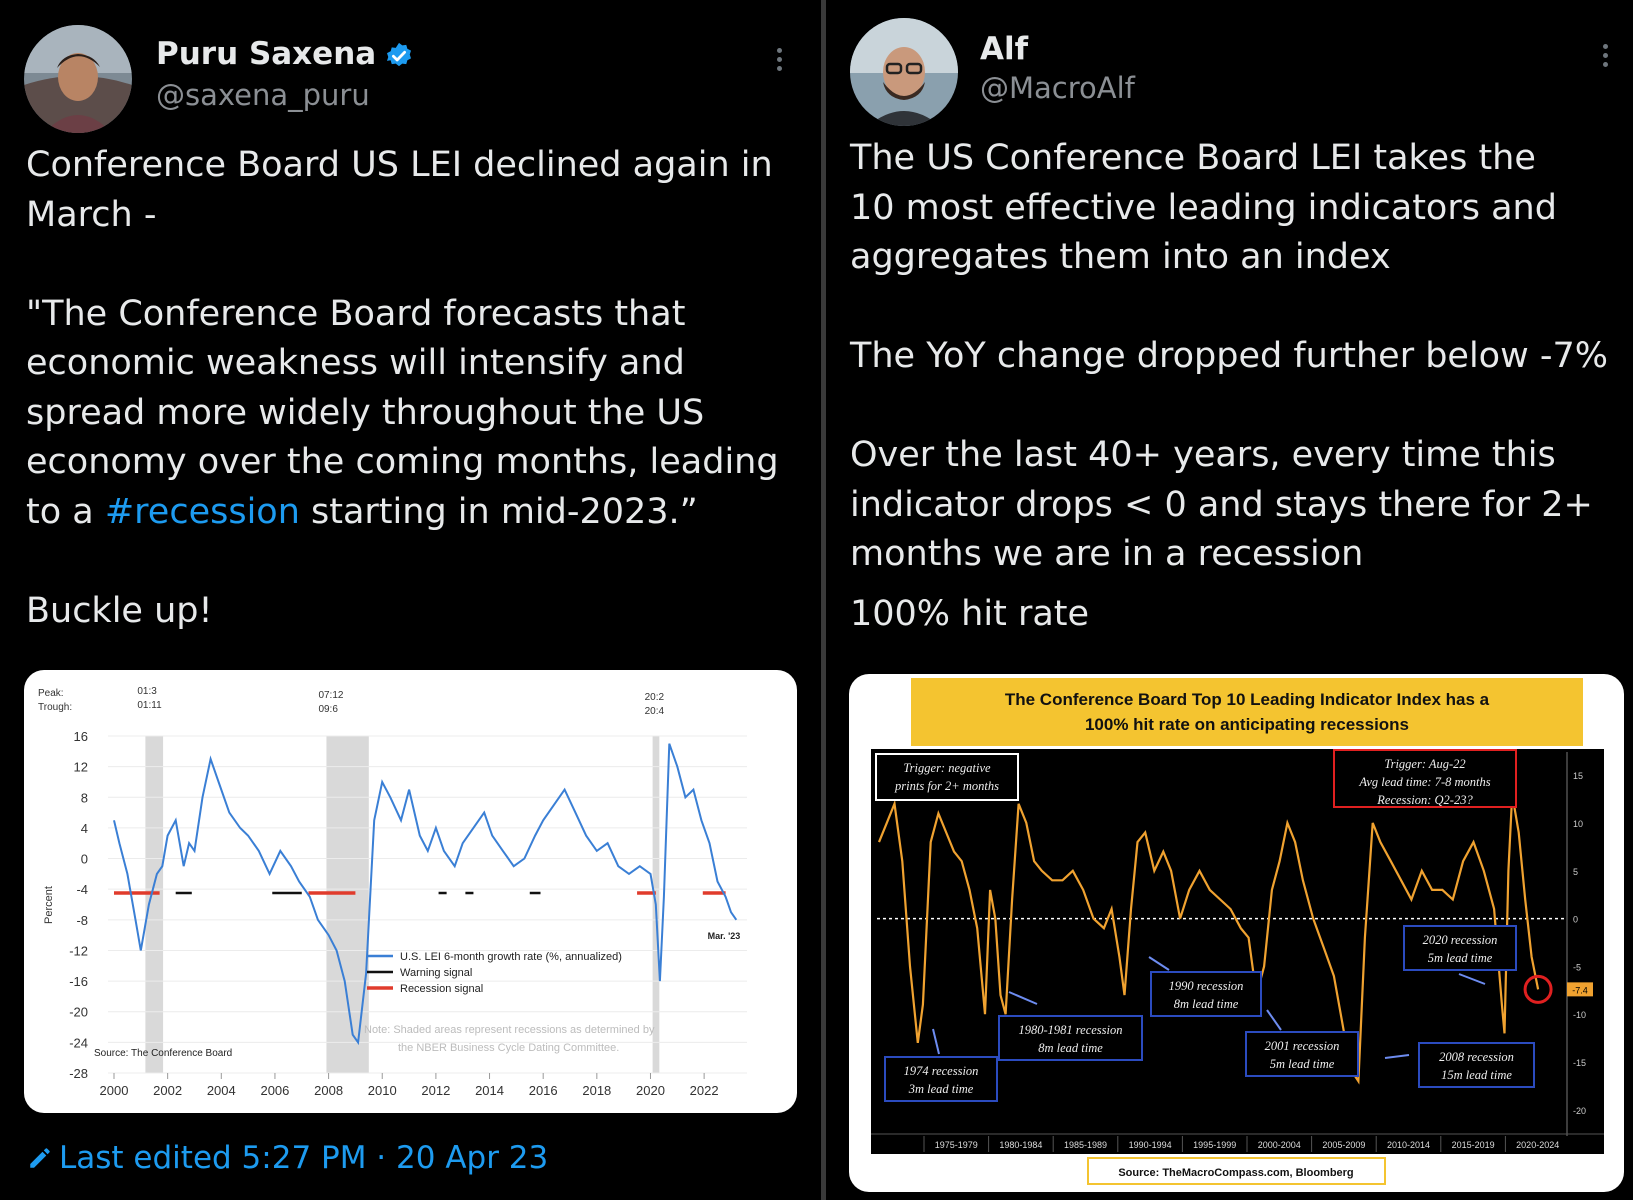  What do you see at coordinates (1247, 724) in the screenshot?
I see `chart-title: 100% hit rate on anticipating recessions` at bounding box center [1247, 724].